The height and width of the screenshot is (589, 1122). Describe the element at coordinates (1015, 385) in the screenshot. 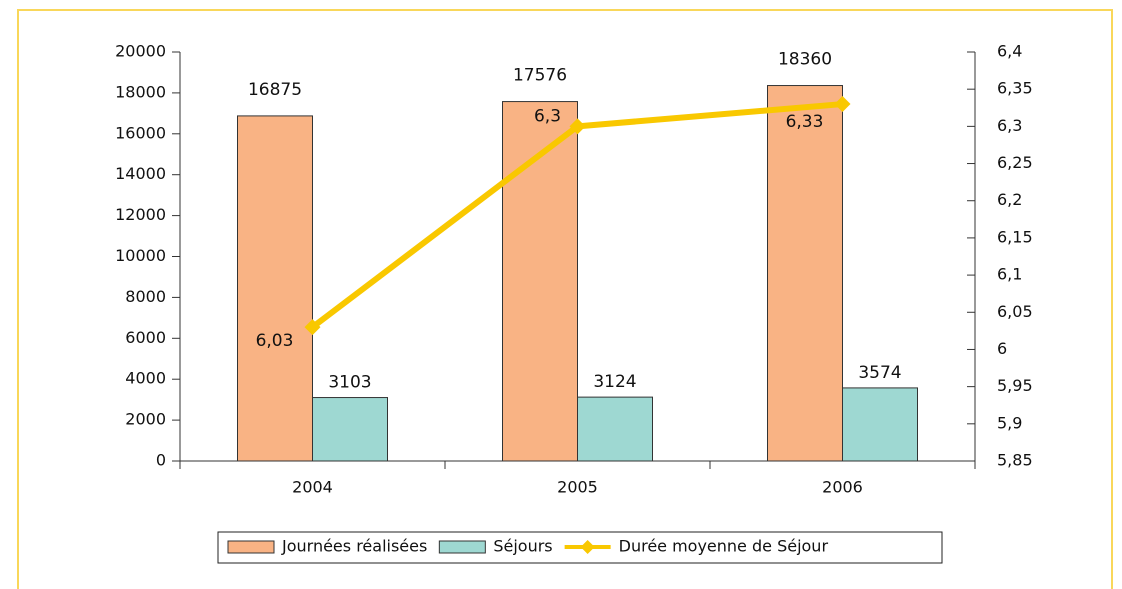

I see `y2-tick-label: 5,95` at that location.